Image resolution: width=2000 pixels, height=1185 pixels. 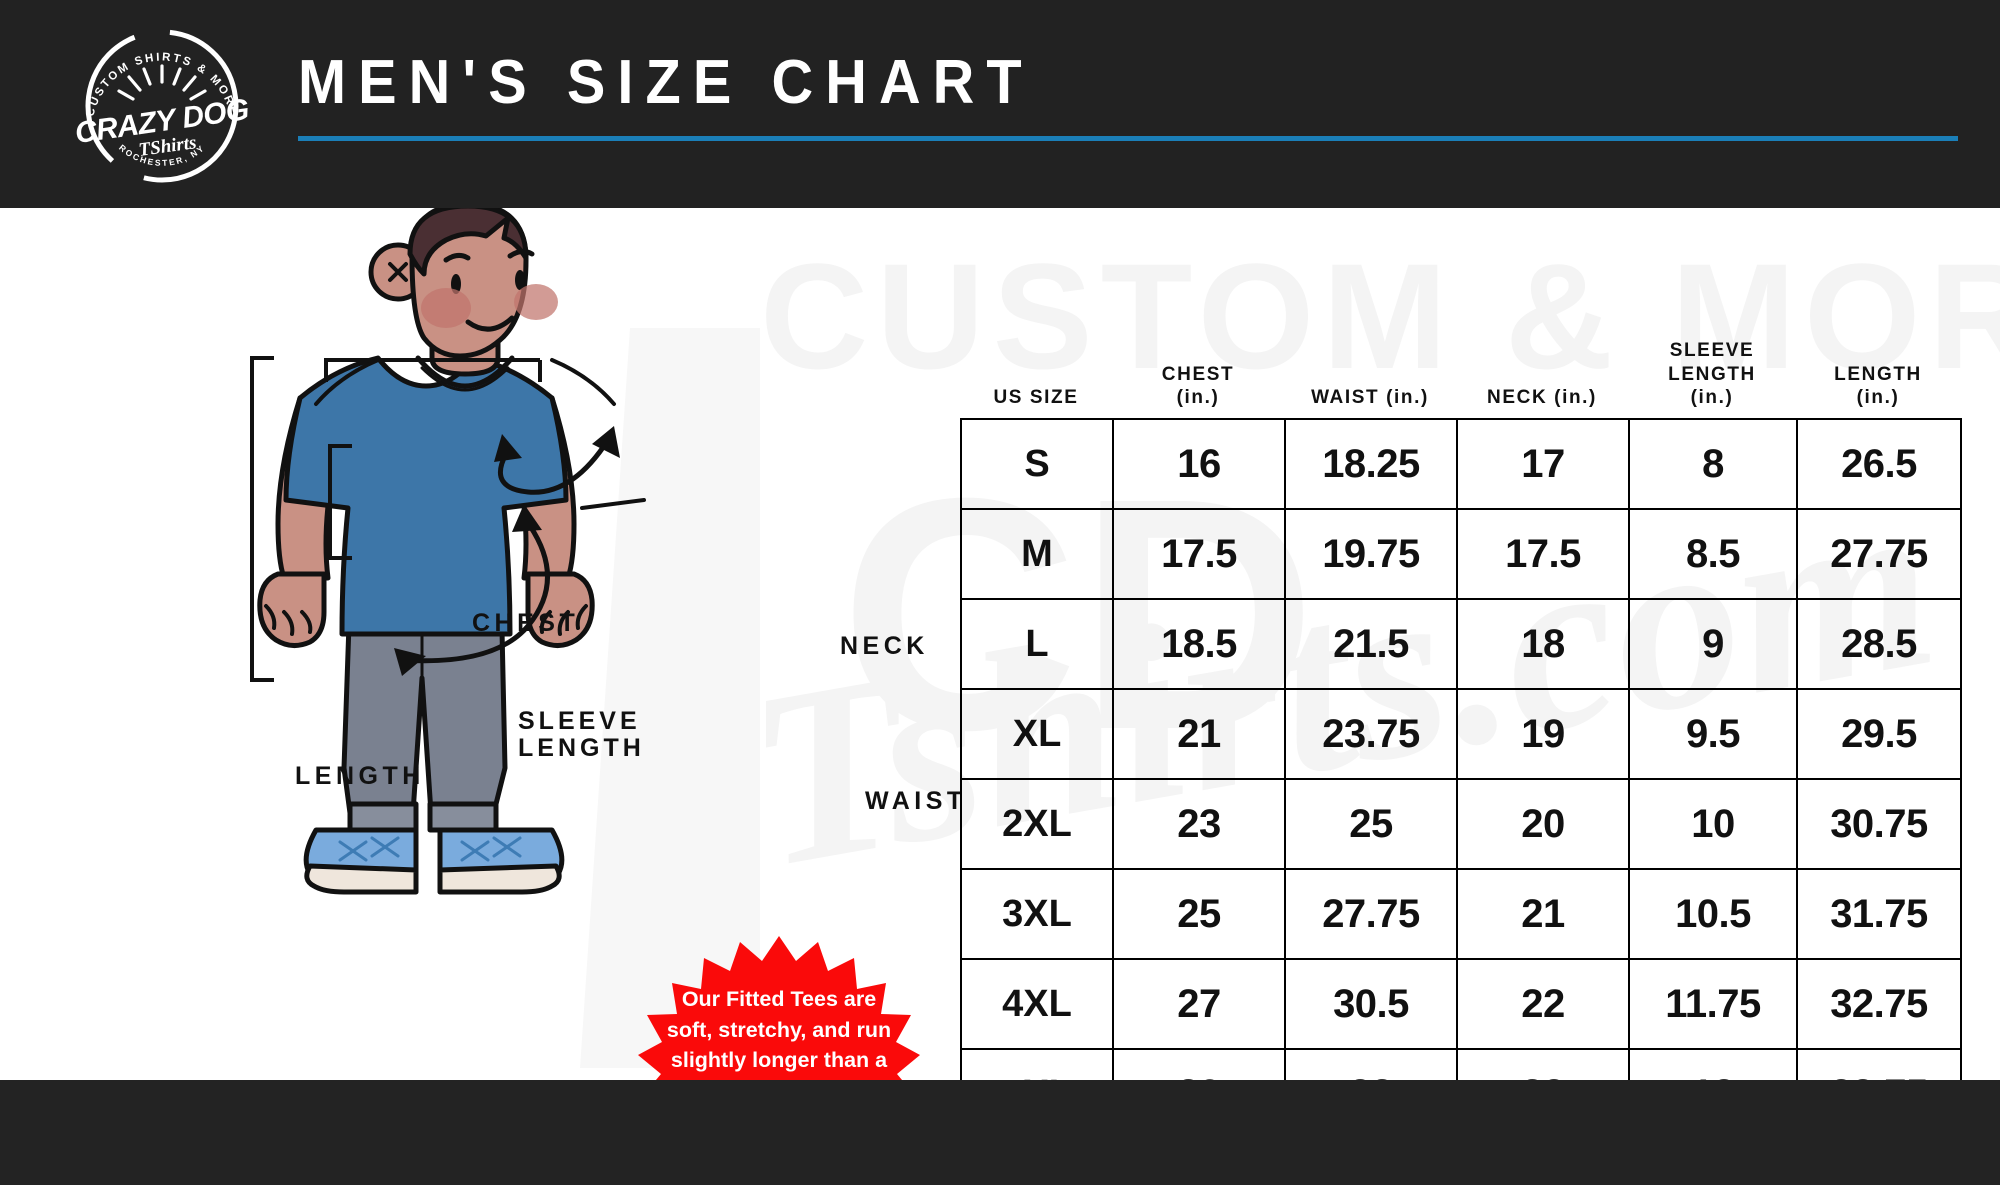 I want to click on cell-sleeve_length: 11.75, so click(x=1713, y=1004).